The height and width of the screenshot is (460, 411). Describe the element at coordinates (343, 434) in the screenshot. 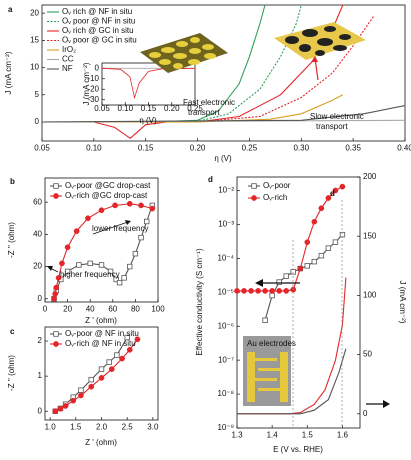

I see `x-tick-label: 1.6` at that location.